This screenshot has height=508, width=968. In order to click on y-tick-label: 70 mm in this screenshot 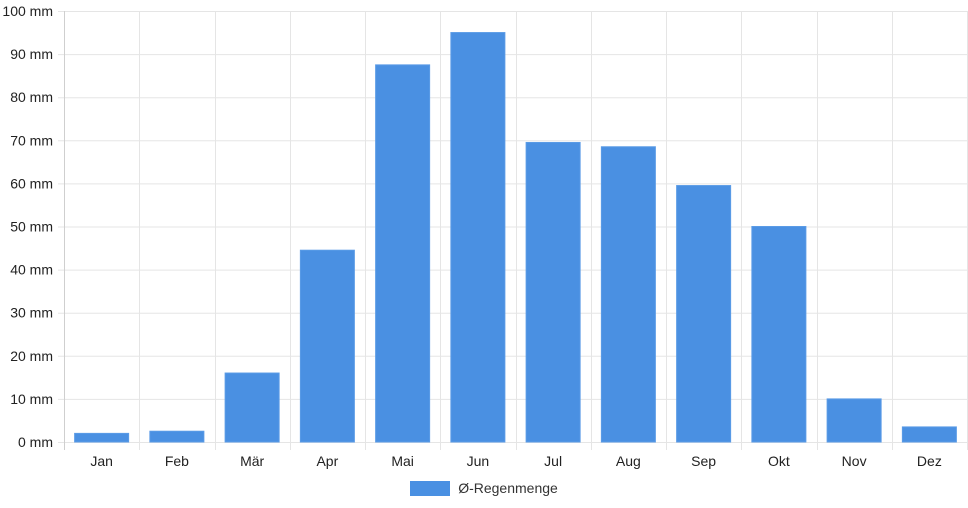, I will do `click(31, 140)`.